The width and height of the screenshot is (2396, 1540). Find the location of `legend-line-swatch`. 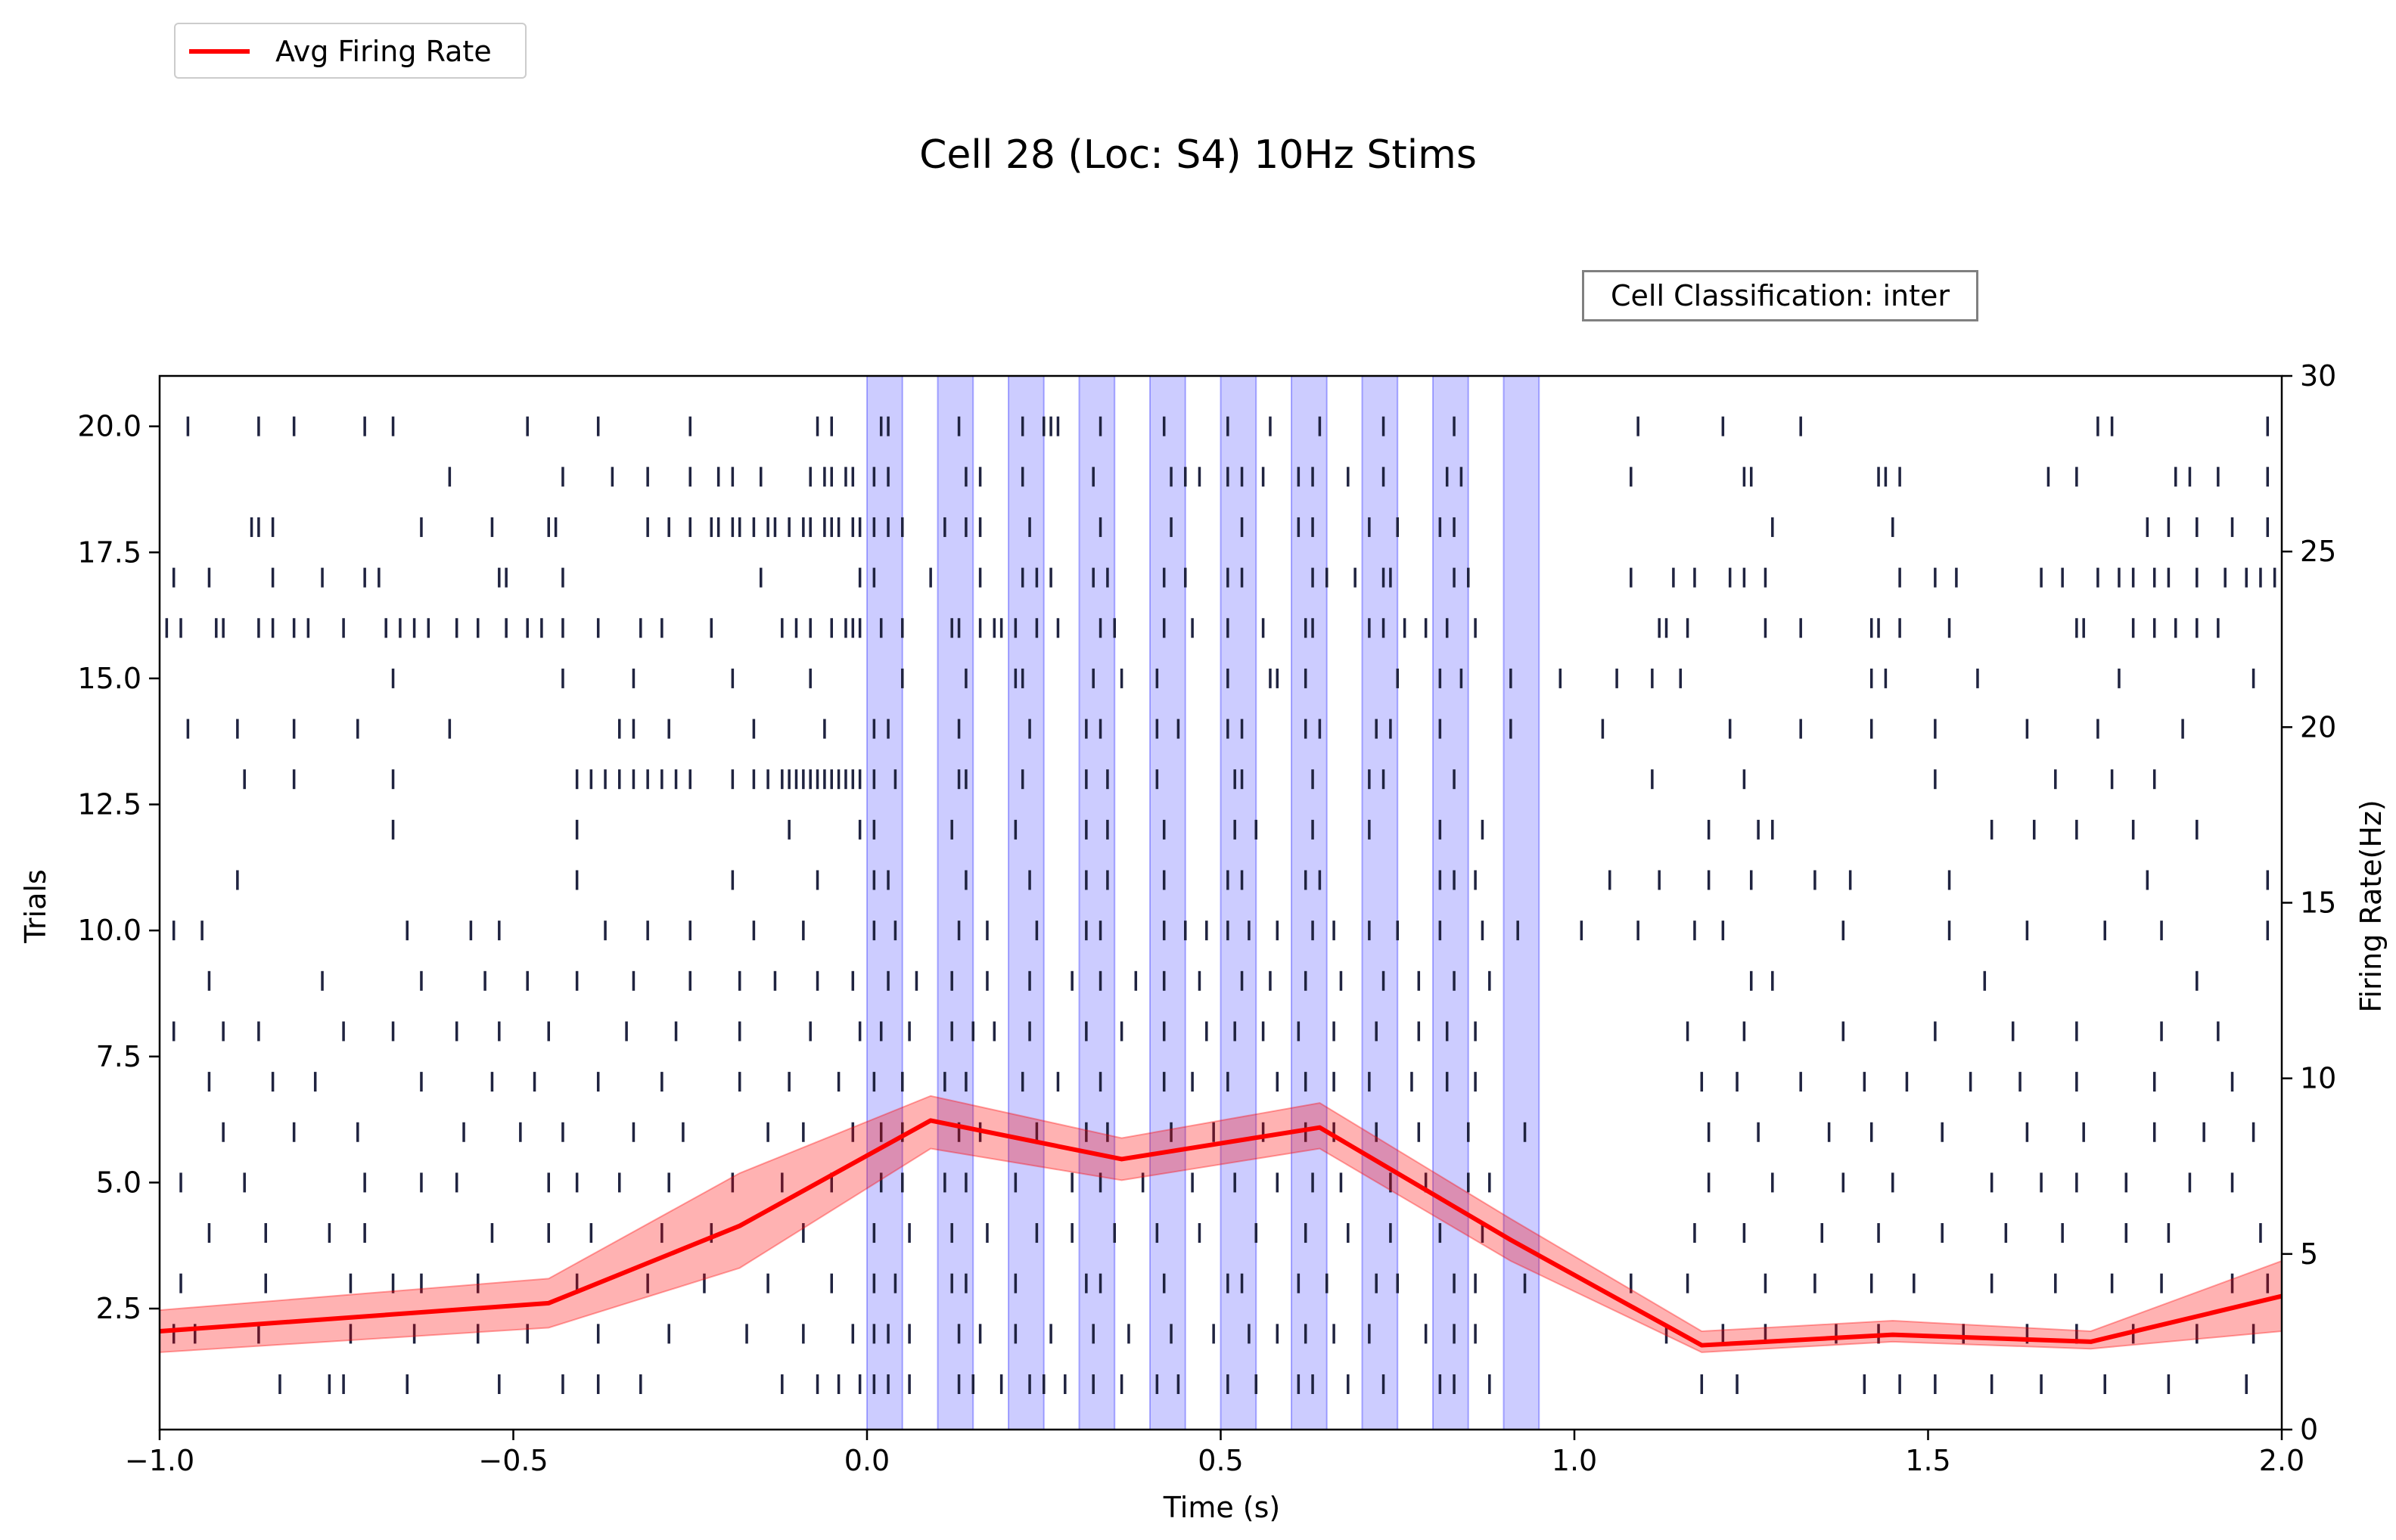

legend-line-swatch is located at coordinates (219, 52).